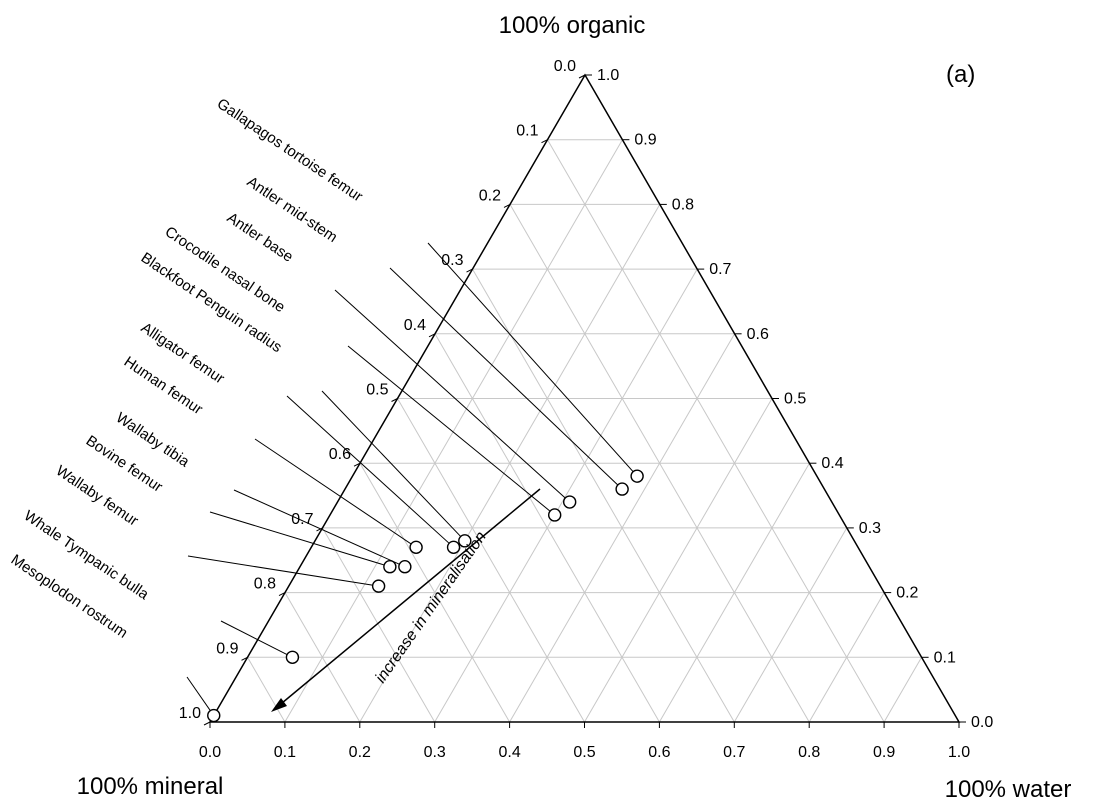 The image size is (1095, 807). I want to click on left-tick-label: 0.2, so click(490, 195).